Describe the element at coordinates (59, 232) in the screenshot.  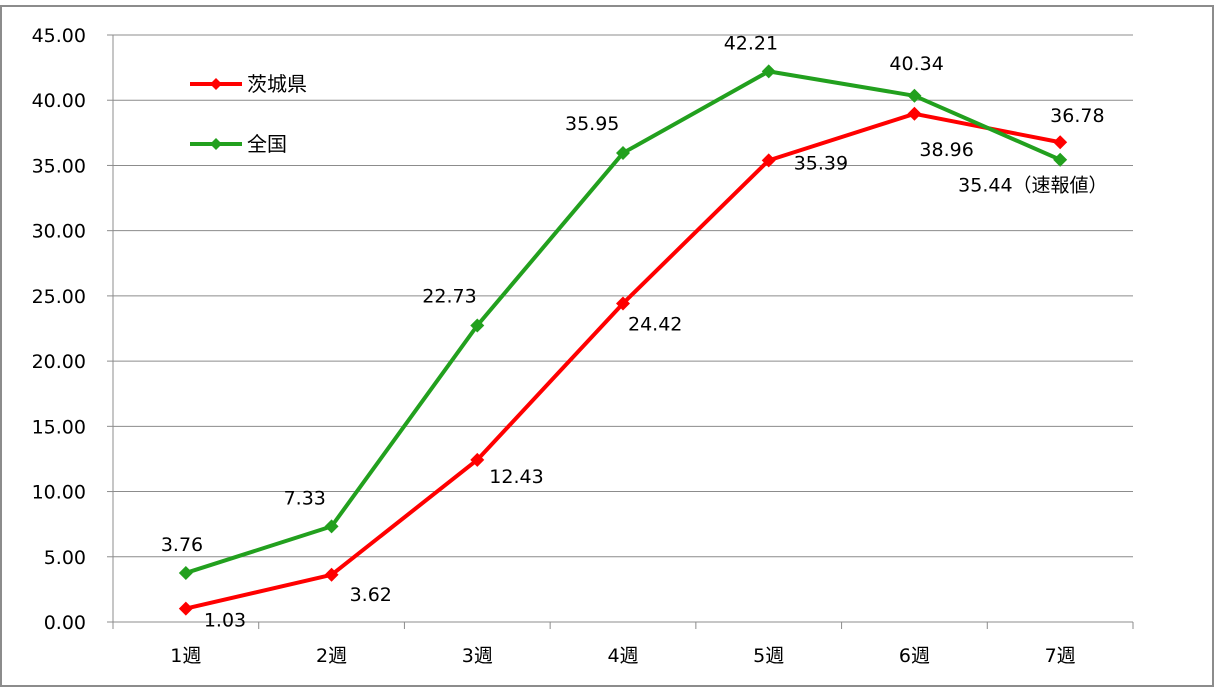
I see `y-tick-label: 30.00` at that location.